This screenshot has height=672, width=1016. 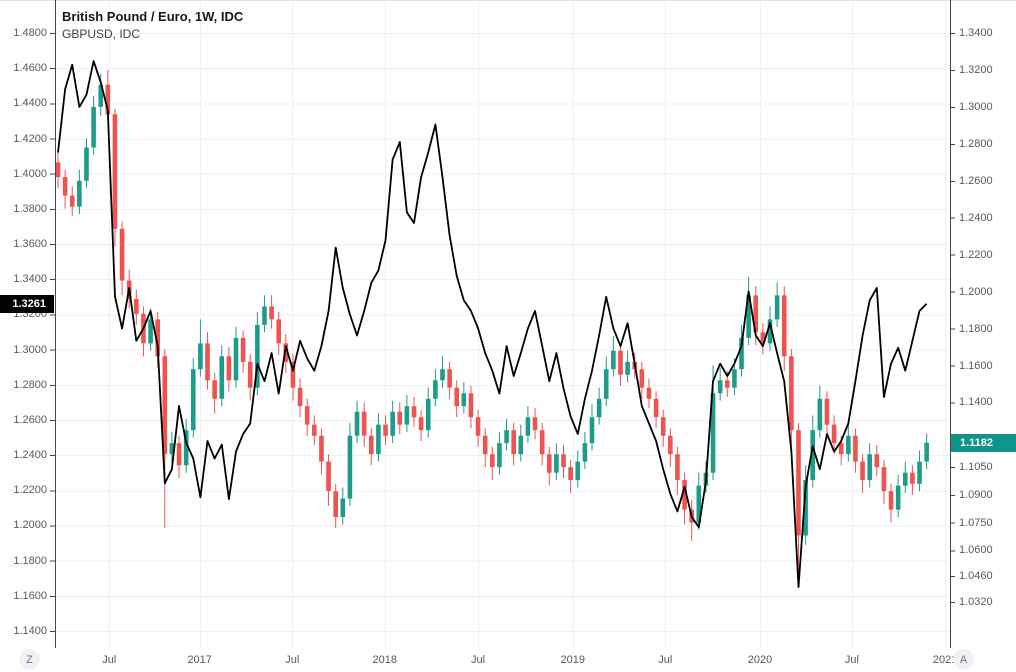 I want to click on right-axis-tick-label: 1.1600, so click(x=976, y=365).